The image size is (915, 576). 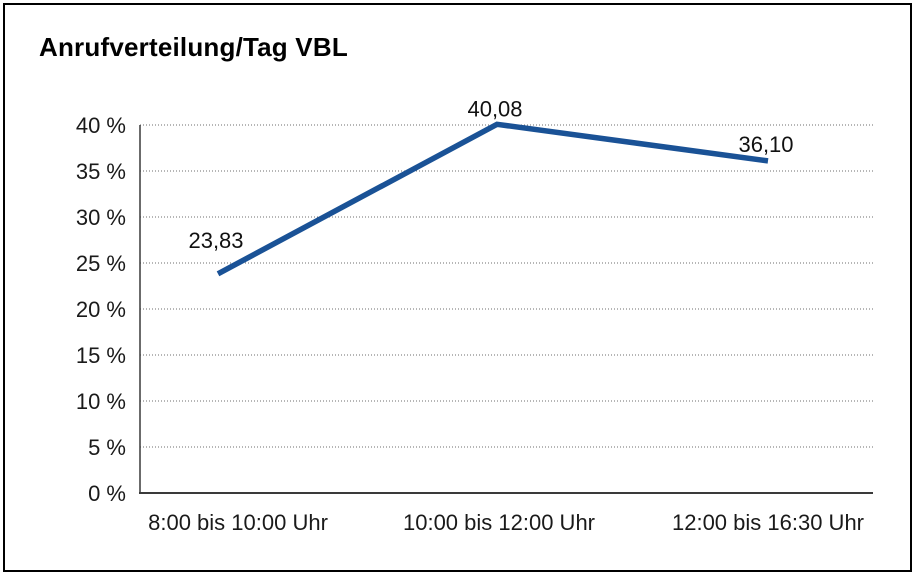 What do you see at coordinates (193, 47) in the screenshot?
I see `chart-title: Anrufverteilung/Tag VBL` at bounding box center [193, 47].